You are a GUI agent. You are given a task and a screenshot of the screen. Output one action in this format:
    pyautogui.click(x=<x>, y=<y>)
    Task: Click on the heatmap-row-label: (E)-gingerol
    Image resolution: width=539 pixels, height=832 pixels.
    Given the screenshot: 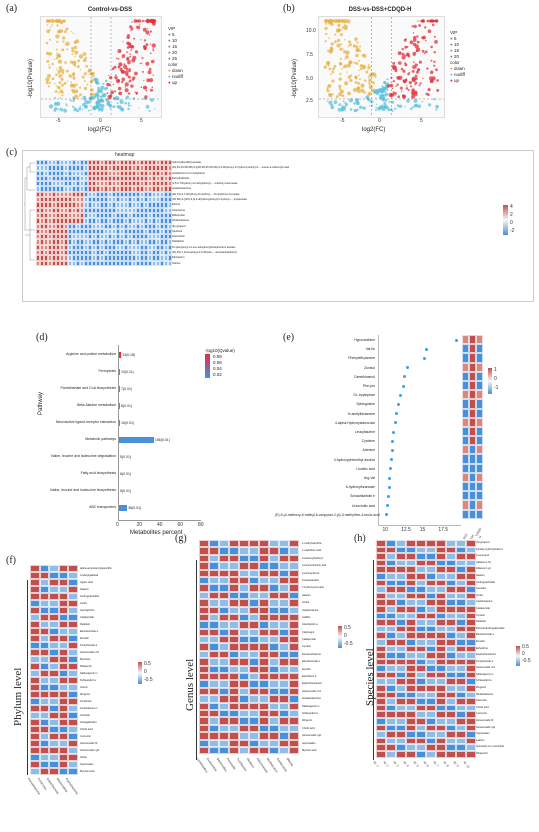 What is the action you would take?
    pyautogui.click(x=179, y=226)
    